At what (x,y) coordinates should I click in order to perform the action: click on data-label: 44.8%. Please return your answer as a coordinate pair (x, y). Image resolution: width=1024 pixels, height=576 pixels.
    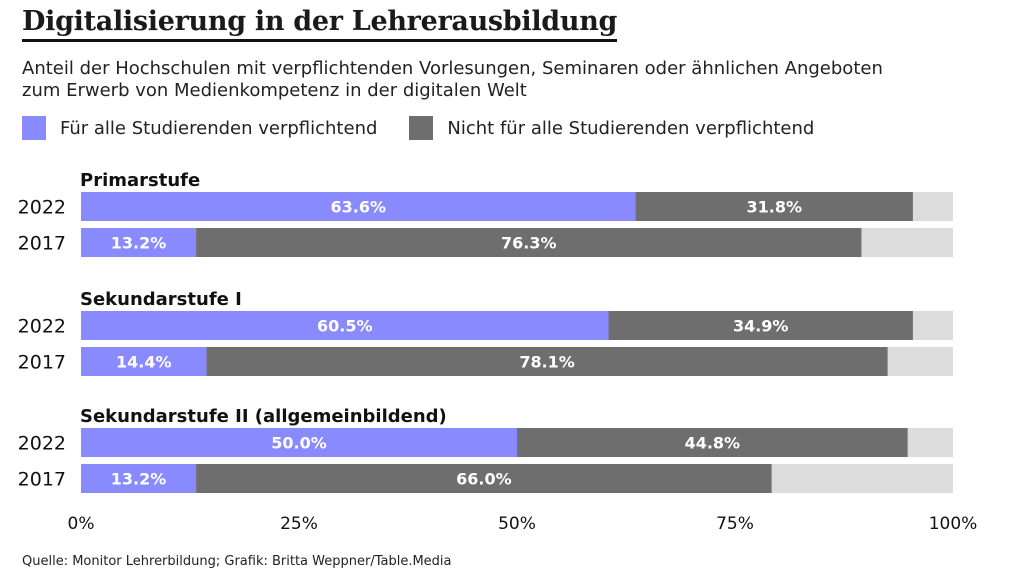
    Looking at the image, I should click on (713, 443).